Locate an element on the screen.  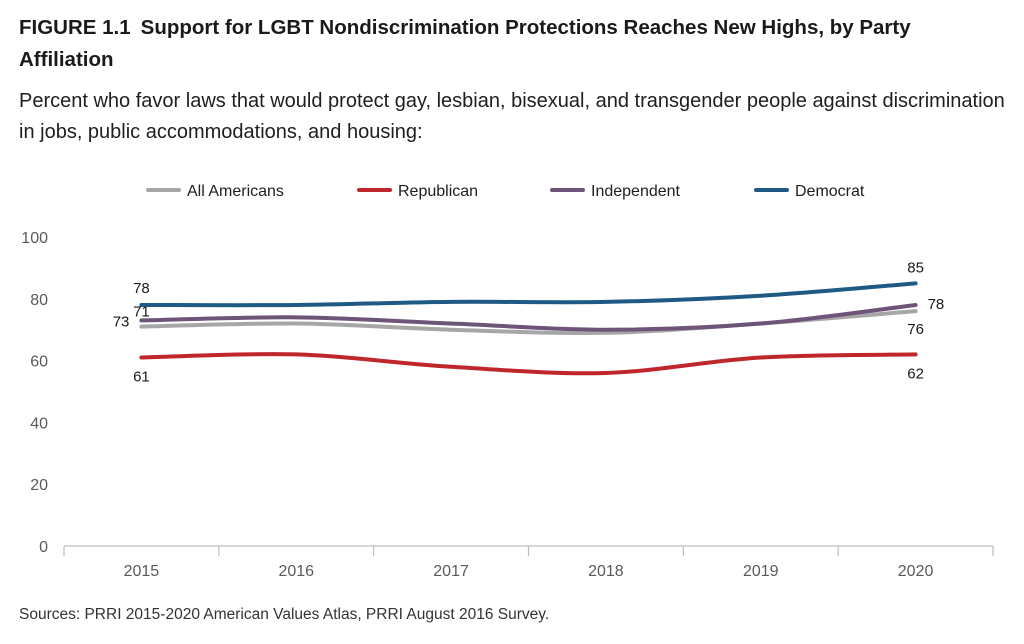
data-label-democrat: 78 is located at coordinates (141, 288).